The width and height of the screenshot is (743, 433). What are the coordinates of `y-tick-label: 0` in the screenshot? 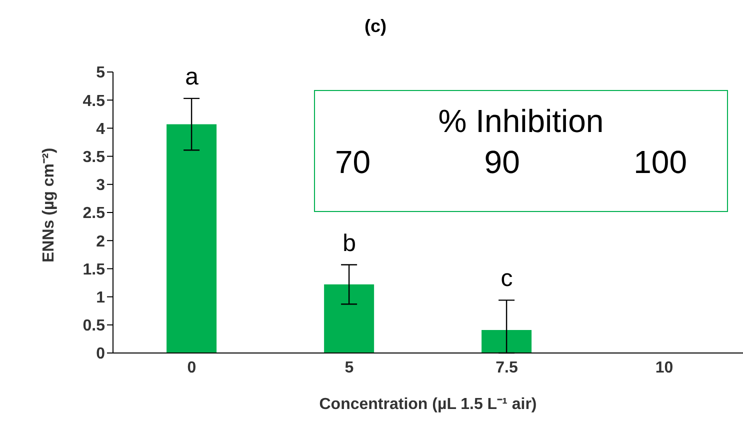 It's located at (101, 354).